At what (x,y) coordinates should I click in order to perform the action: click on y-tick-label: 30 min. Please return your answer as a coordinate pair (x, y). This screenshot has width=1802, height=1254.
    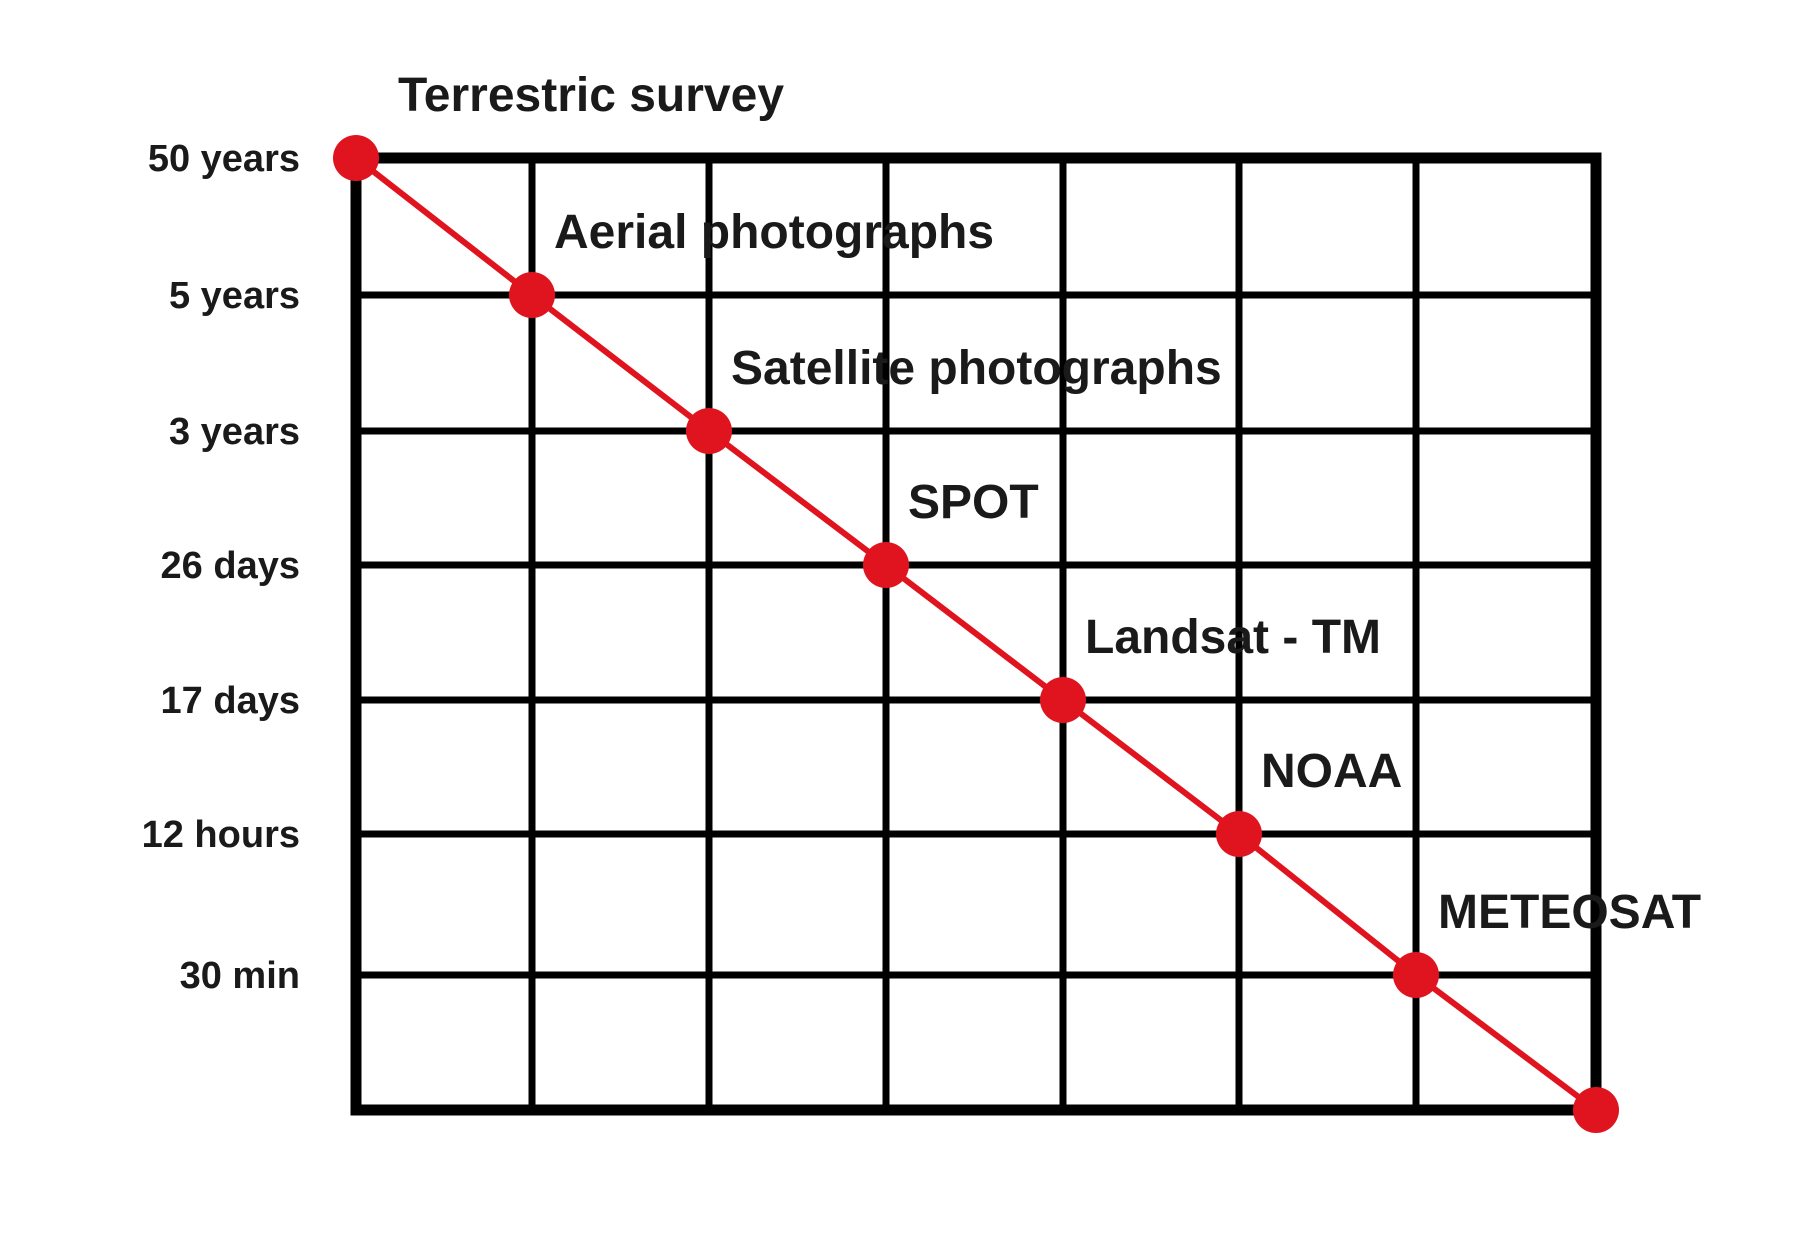
    Looking at the image, I should click on (240, 976).